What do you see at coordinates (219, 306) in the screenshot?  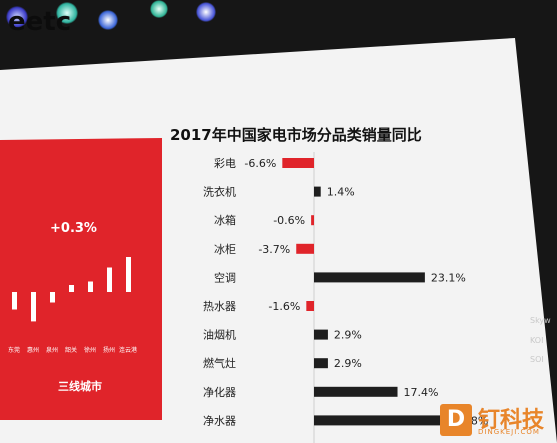 I see `category-label: 热水器` at bounding box center [219, 306].